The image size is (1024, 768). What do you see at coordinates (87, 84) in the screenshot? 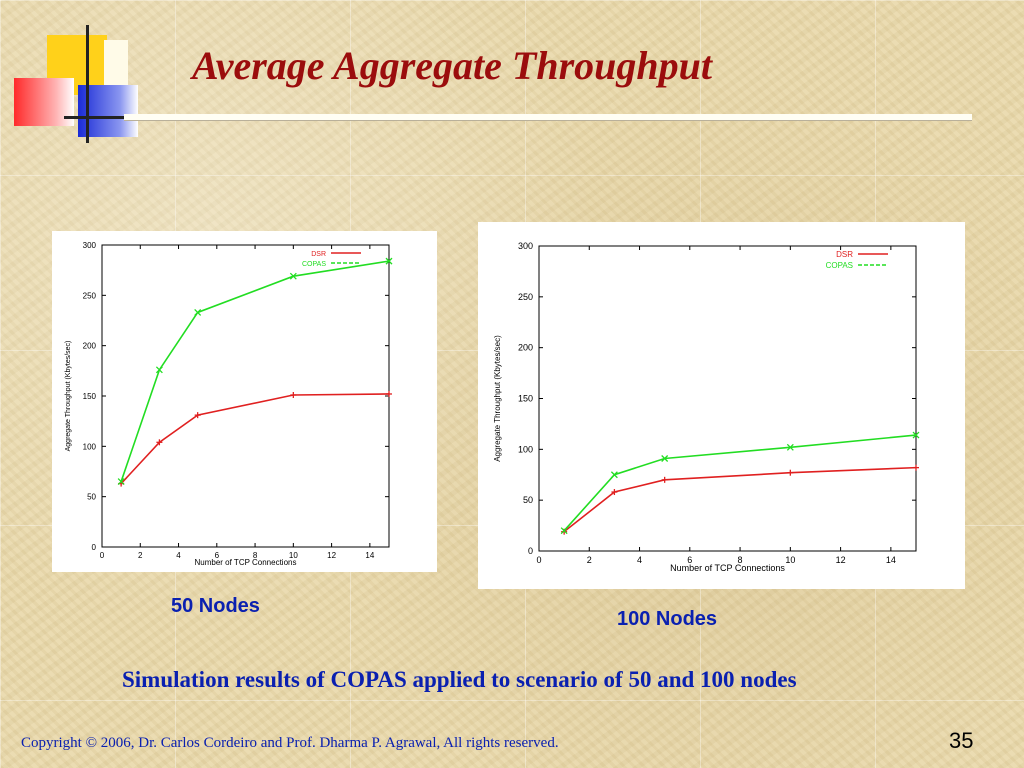
I see `logo-vertical-line` at bounding box center [87, 84].